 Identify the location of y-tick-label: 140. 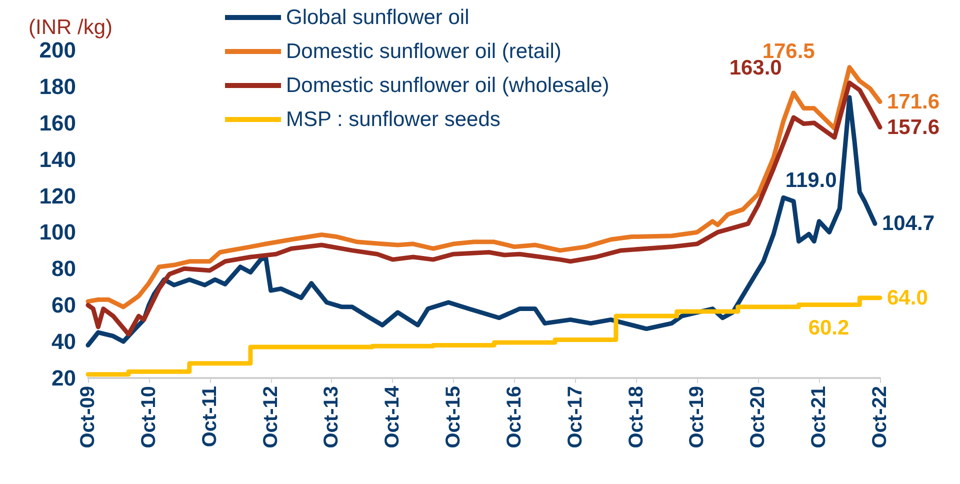
(57, 159).